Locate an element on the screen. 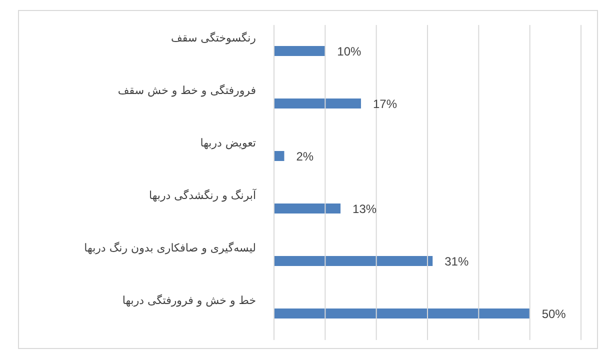 The width and height of the screenshot is (615, 364). y-tick-label: آبرنگ و رنگشدگی دربها is located at coordinates (202, 195).